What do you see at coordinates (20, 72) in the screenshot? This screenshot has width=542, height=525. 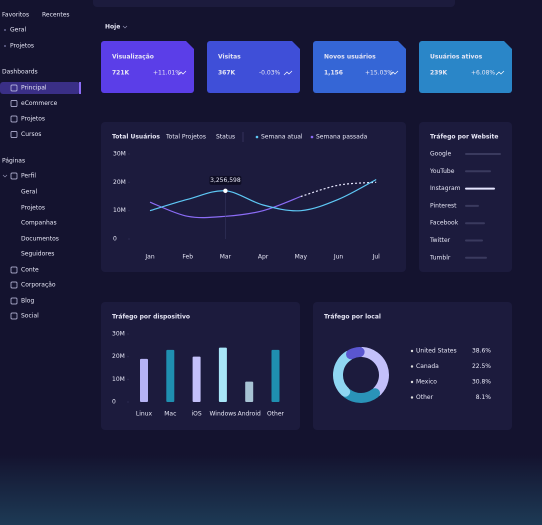 I see `section-heading: Dashboards` at bounding box center [20, 72].